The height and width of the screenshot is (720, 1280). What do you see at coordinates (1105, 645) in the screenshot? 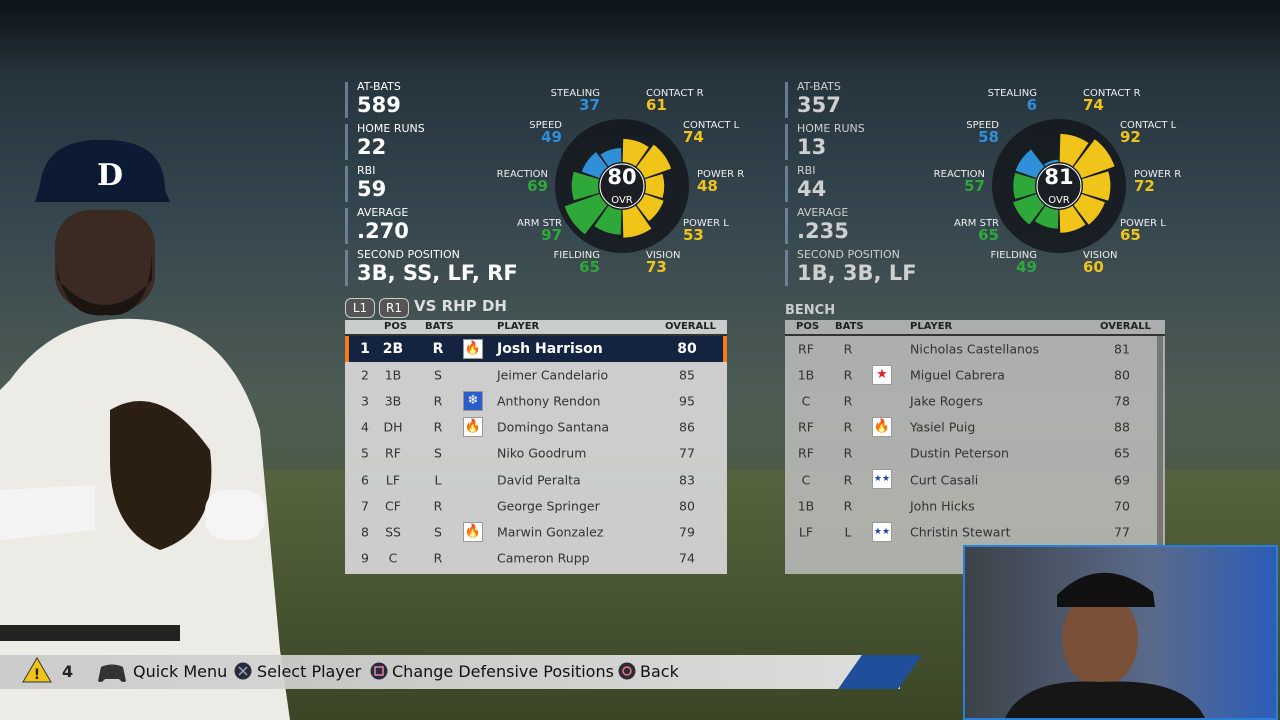
I see `streamer` at bounding box center [1105, 645].